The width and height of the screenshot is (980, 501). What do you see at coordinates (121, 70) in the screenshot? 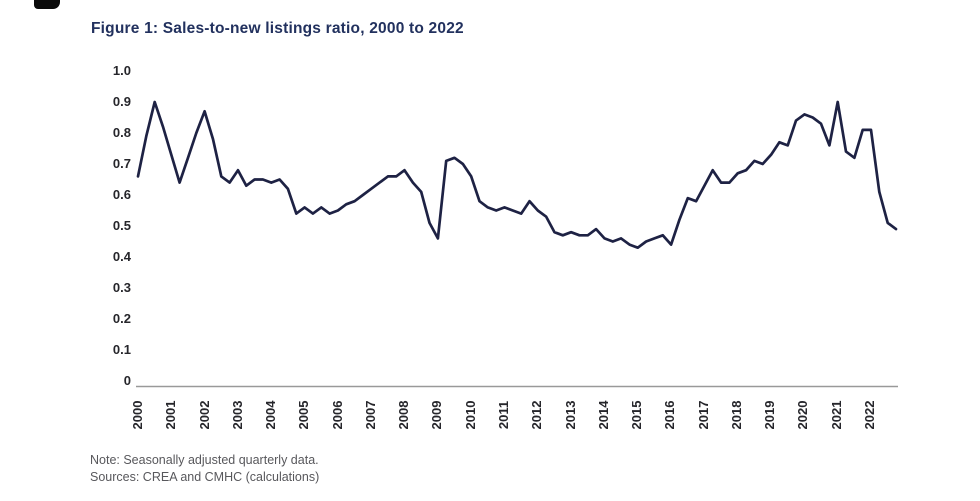
I see `y-tick-label: 1.0` at bounding box center [121, 70].